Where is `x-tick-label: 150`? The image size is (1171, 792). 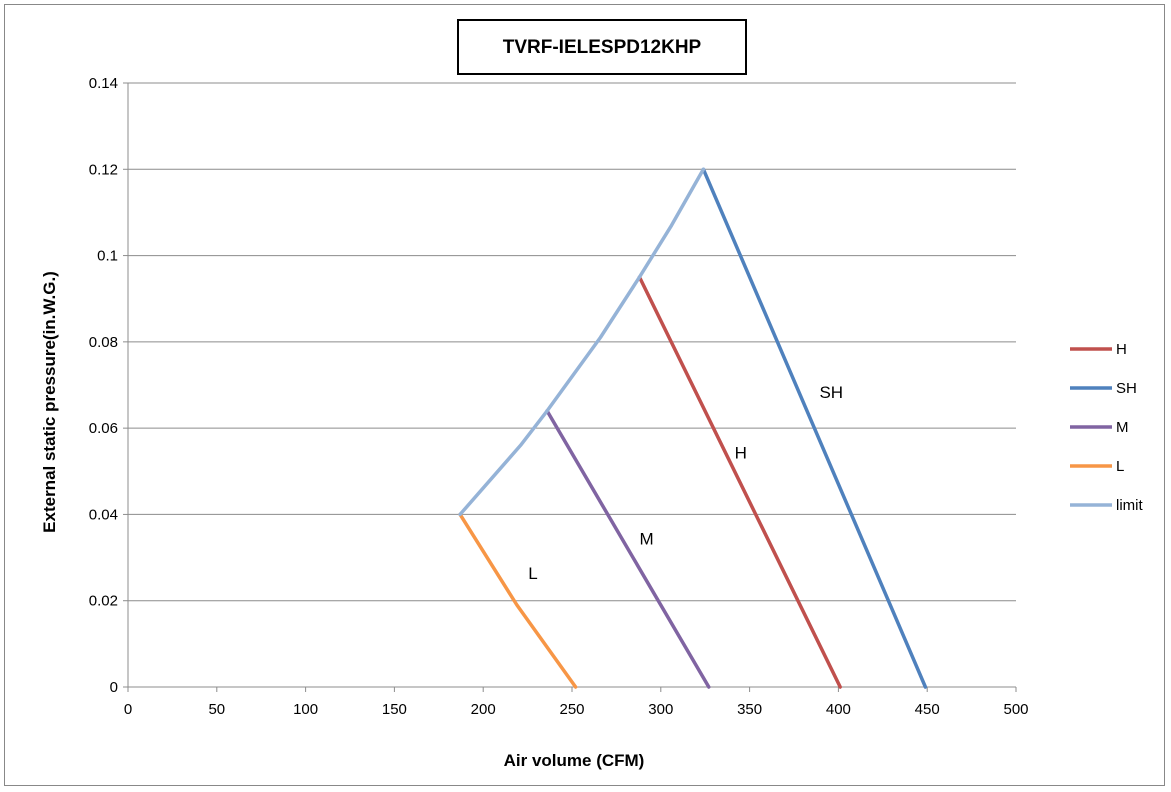 x-tick-label: 150 is located at coordinates (394, 709).